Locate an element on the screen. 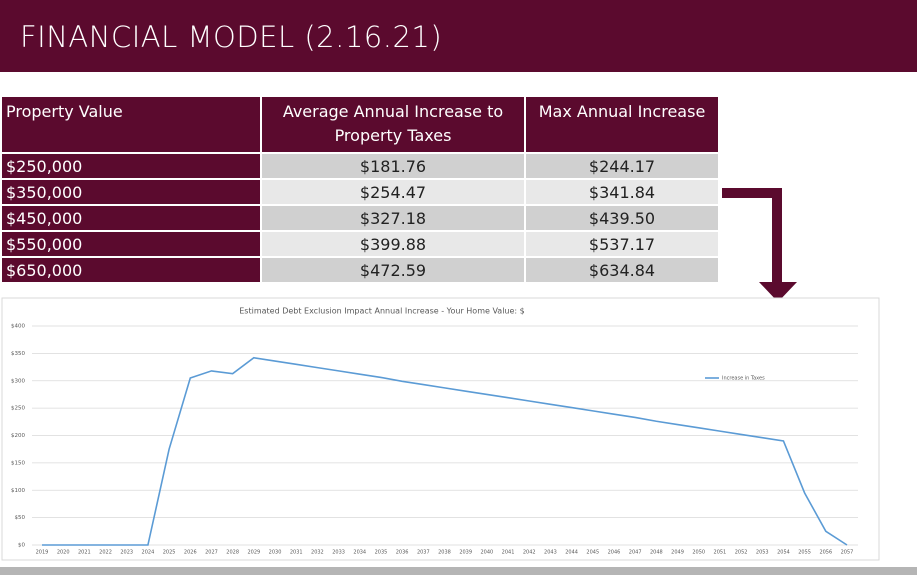  table-row: $550,000 $399.88 $537.17 is located at coordinates (360, 244).